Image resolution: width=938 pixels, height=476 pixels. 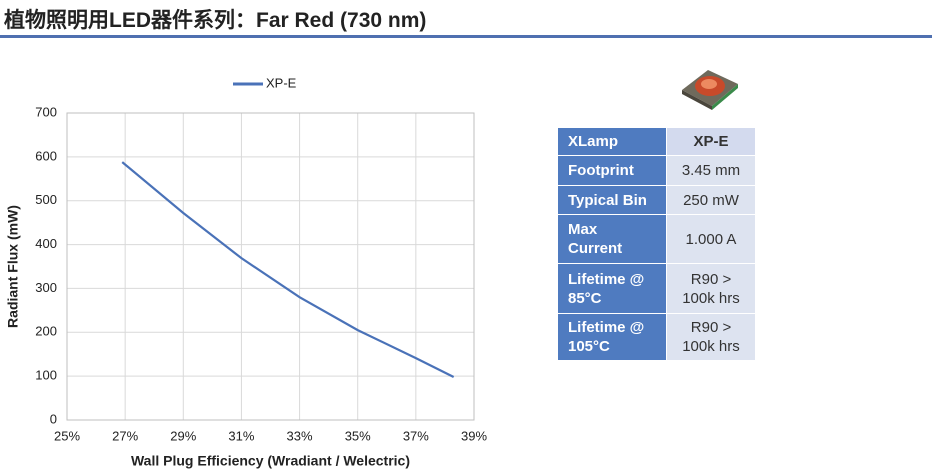 I want to click on table-key: Footprint, so click(x=612, y=170).